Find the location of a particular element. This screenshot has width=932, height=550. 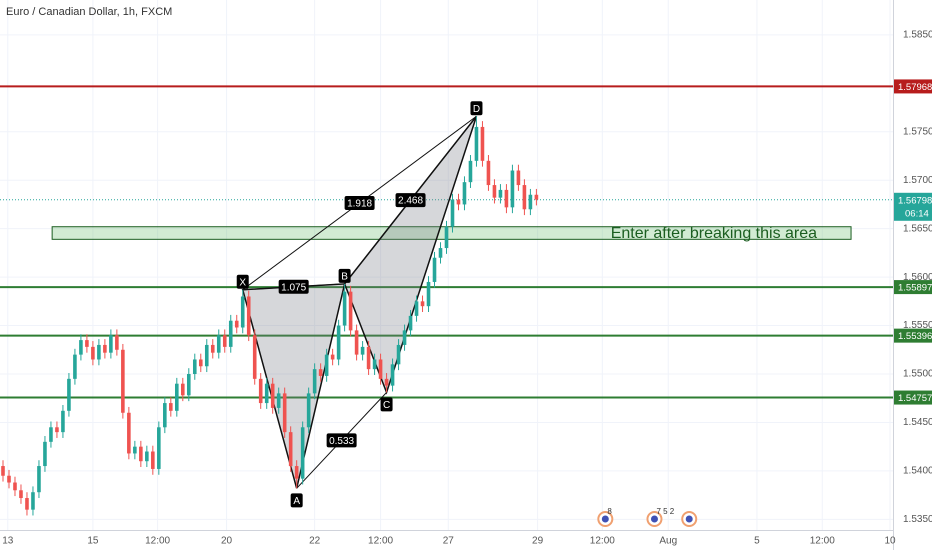

point-label: C is located at coordinates (386, 405).